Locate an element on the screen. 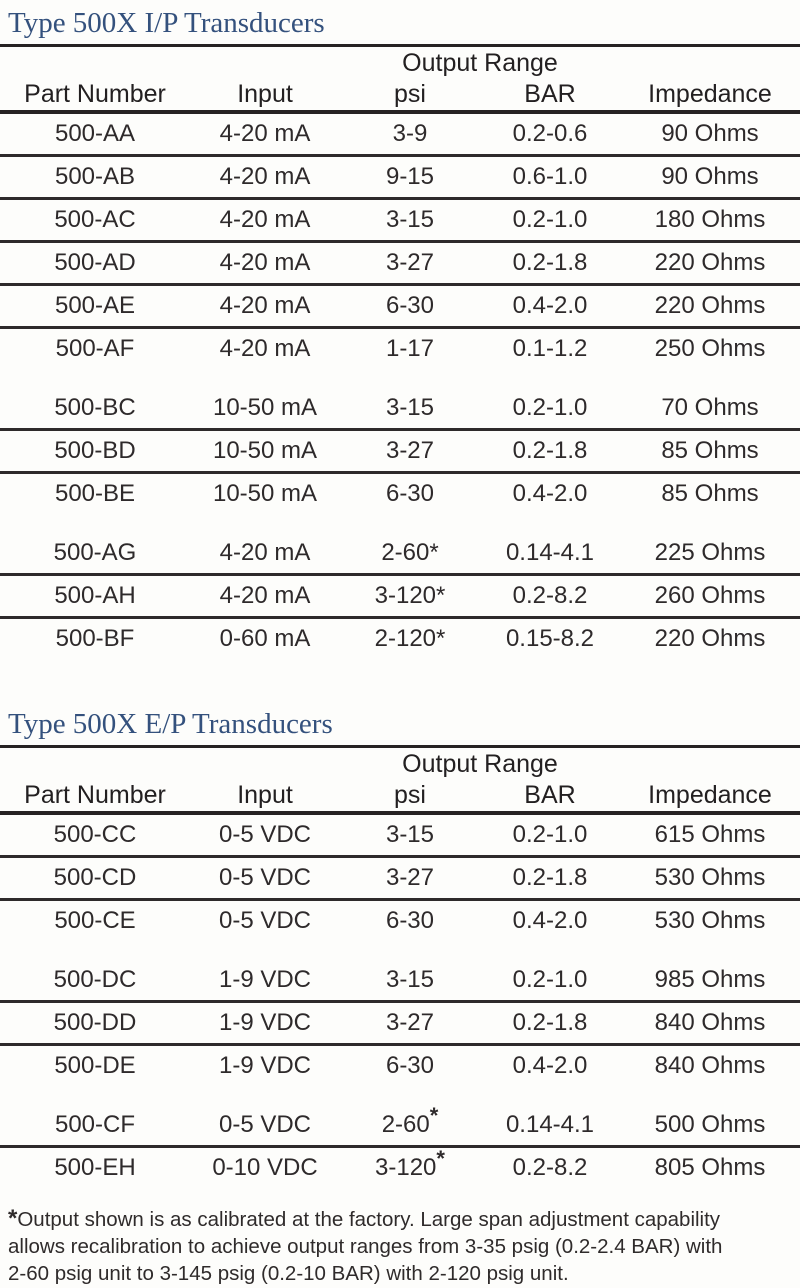 The image size is (800, 1288). table-cell: 615 Ohms is located at coordinates (710, 834).